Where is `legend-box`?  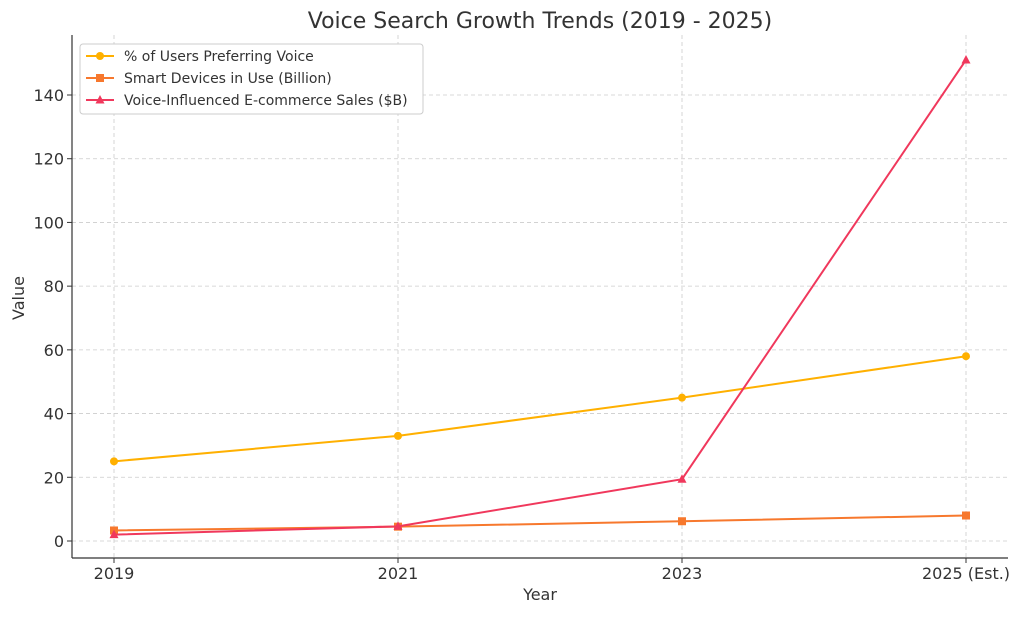
legend-box is located at coordinates (251, 79).